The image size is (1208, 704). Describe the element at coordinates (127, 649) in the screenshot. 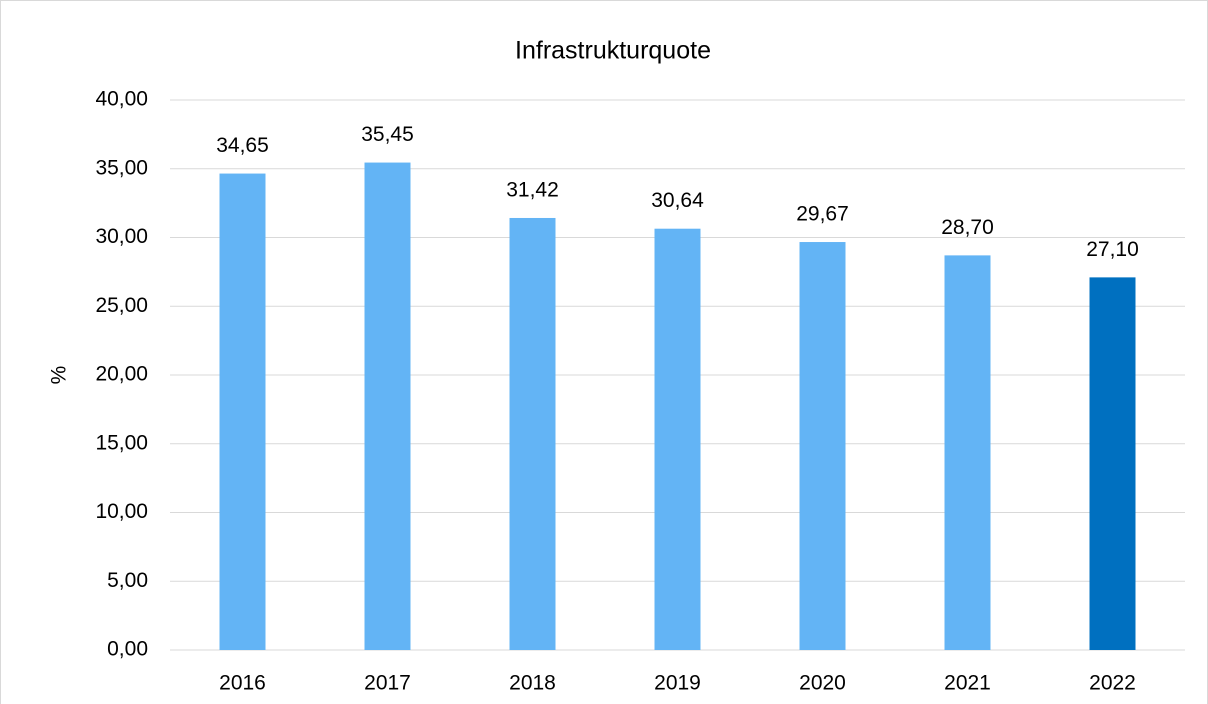

I see `y-tick-label: 0,00` at that location.